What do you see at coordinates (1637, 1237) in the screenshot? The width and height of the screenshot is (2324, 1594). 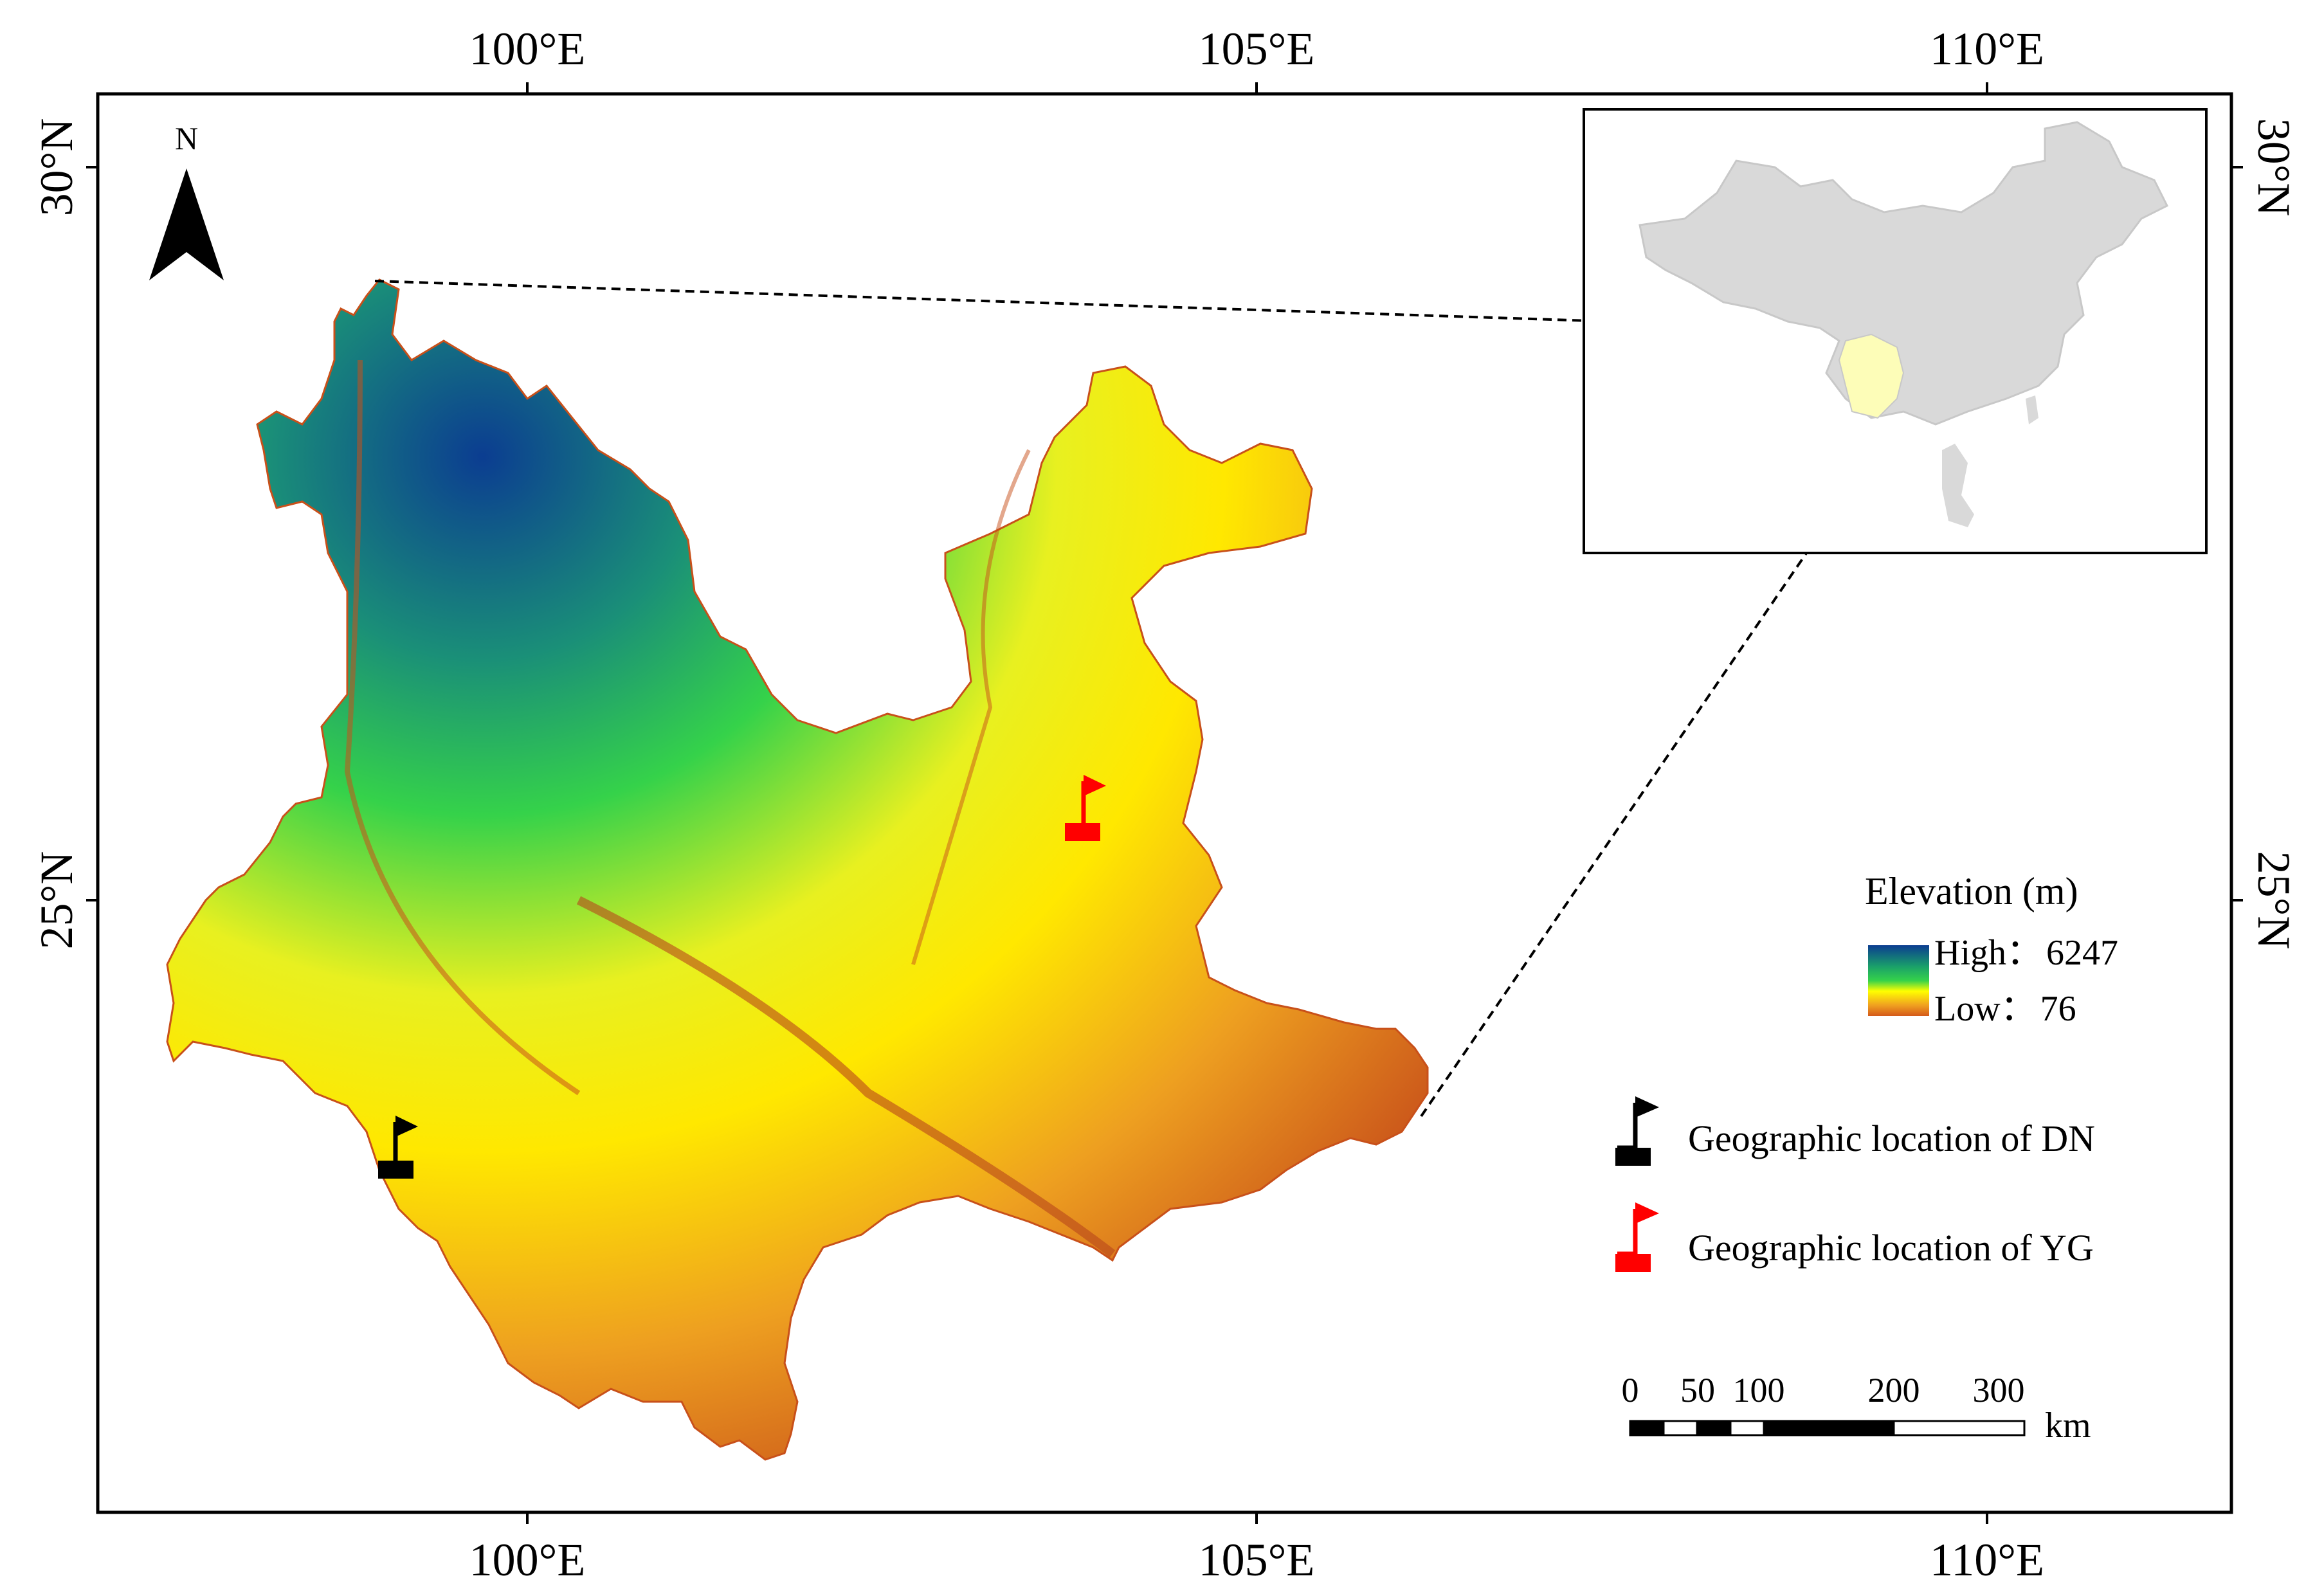 I see `legend-yg-flag-icon` at bounding box center [1637, 1237].